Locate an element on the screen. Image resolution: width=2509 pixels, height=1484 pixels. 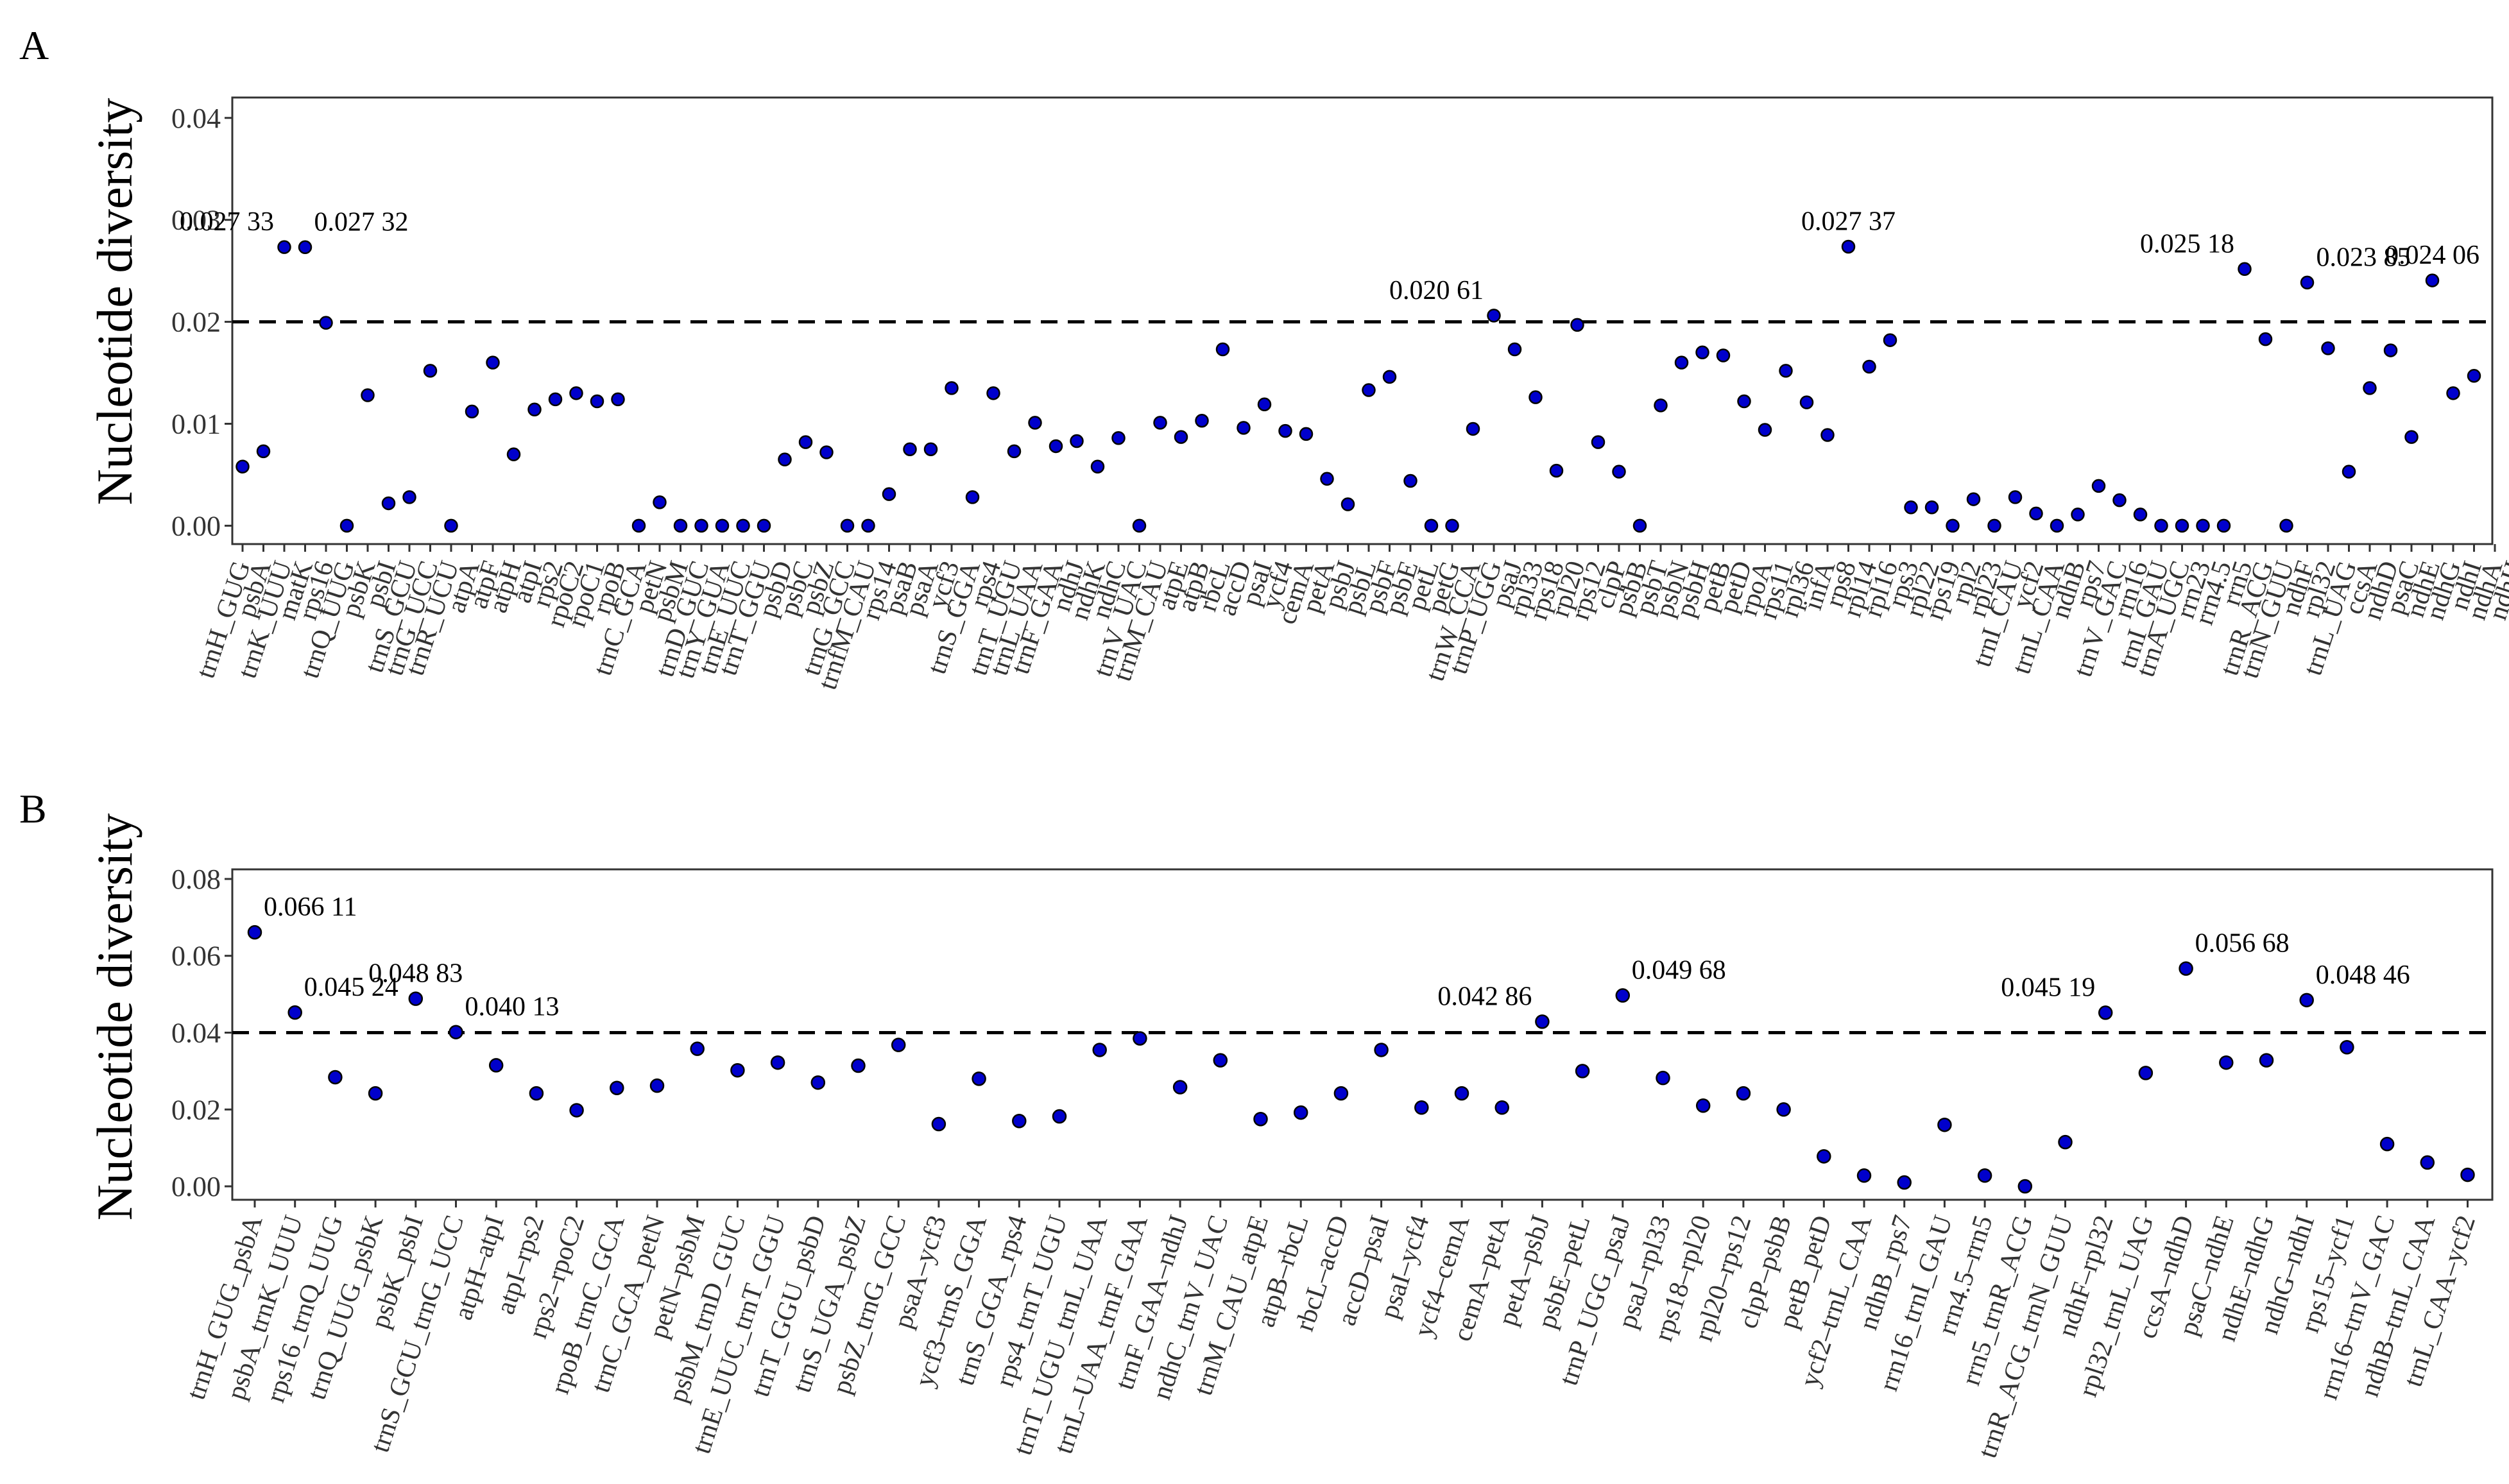
data-label: 0.024 06 is located at coordinates (2432, 256).